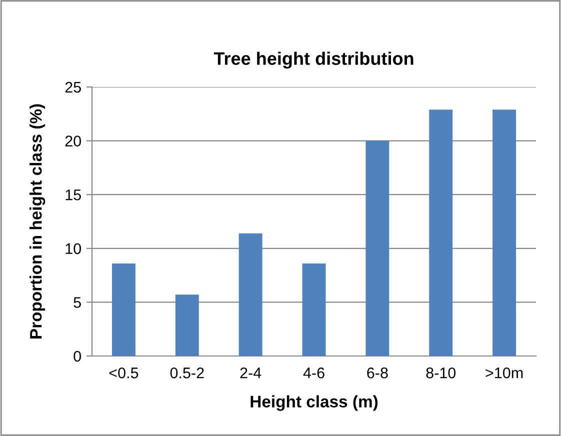 This screenshot has height=436, width=561. Describe the element at coordinates (73, 248) in the screenshot. I see `y-tick-label: 10` at that location.